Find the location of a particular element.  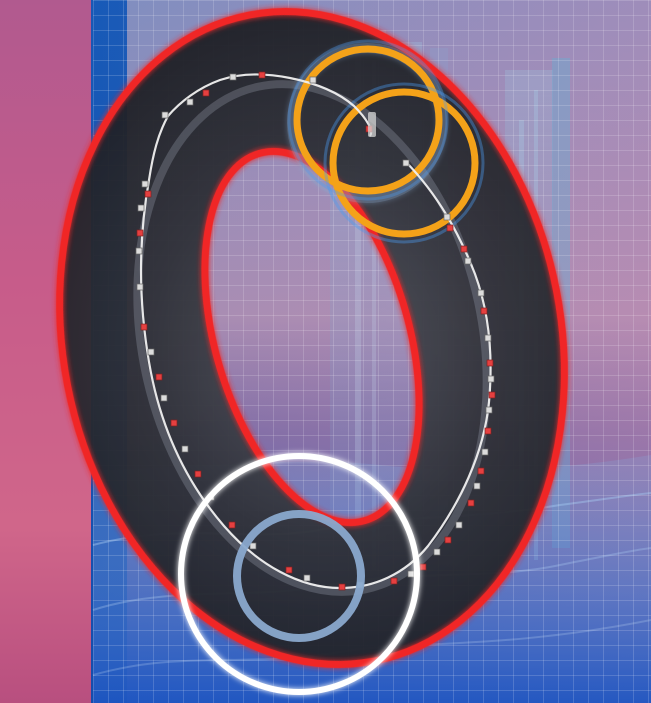

white-target-ring is located at coordinates (299, 574).